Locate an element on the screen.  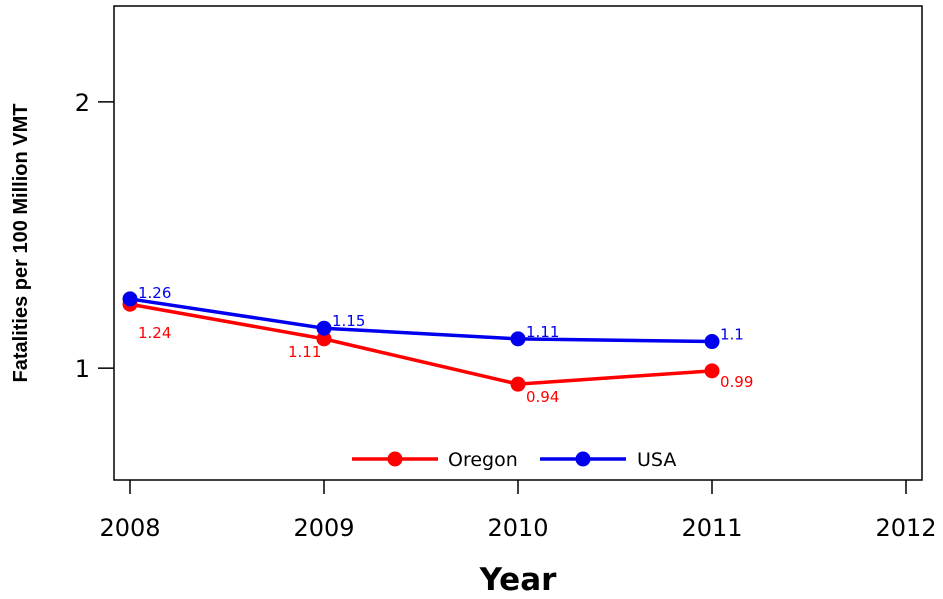
series-usa: 1.26 1.15 1.11 1.1 is located at coordinates (433, 317).